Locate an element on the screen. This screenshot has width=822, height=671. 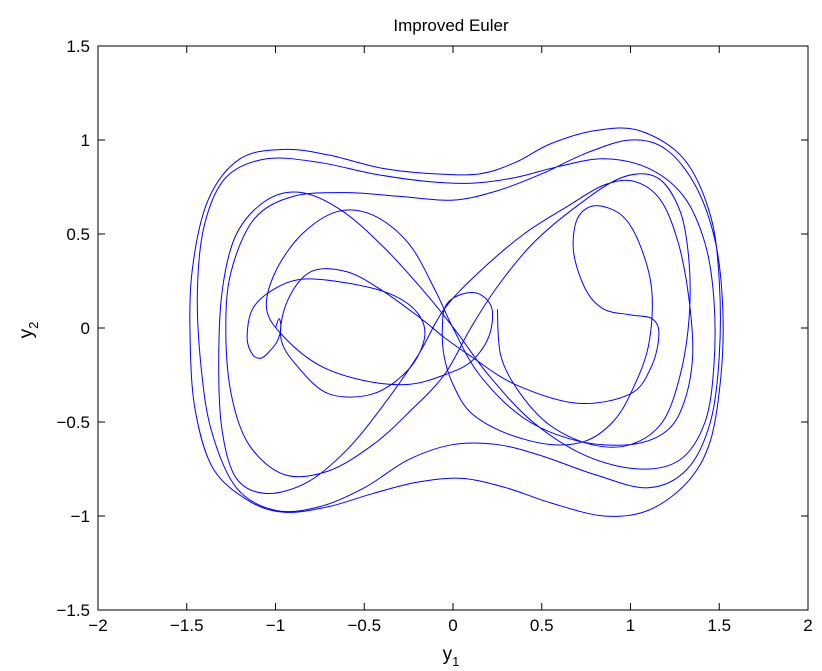
x-tick-label-8: 2 is located at coordinates (807, 625).